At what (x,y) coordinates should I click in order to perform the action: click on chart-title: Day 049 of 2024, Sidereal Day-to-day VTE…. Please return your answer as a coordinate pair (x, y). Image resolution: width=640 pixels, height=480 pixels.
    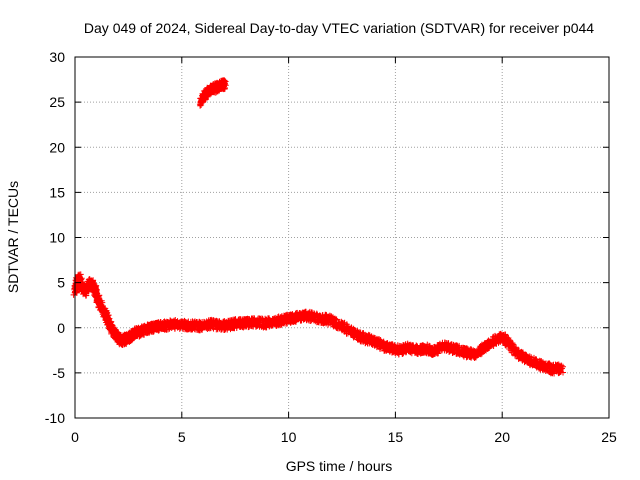
    Looking at the image, I should click on (339, 28).